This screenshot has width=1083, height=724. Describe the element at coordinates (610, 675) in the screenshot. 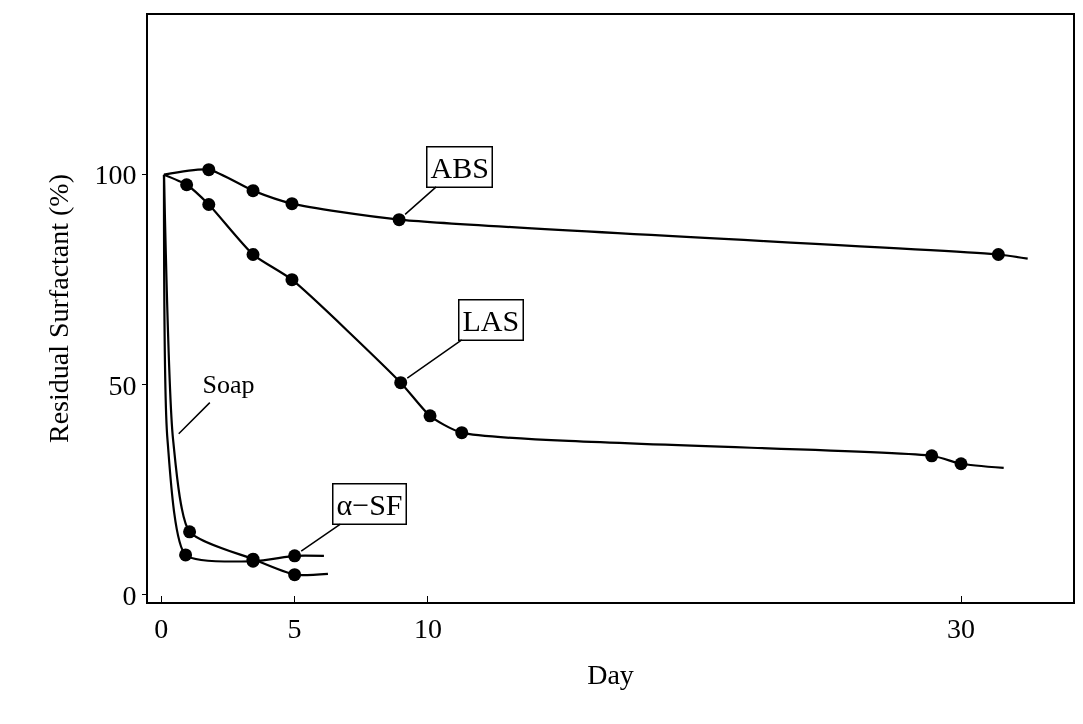

I see `x-axis-title: Day` at that location.